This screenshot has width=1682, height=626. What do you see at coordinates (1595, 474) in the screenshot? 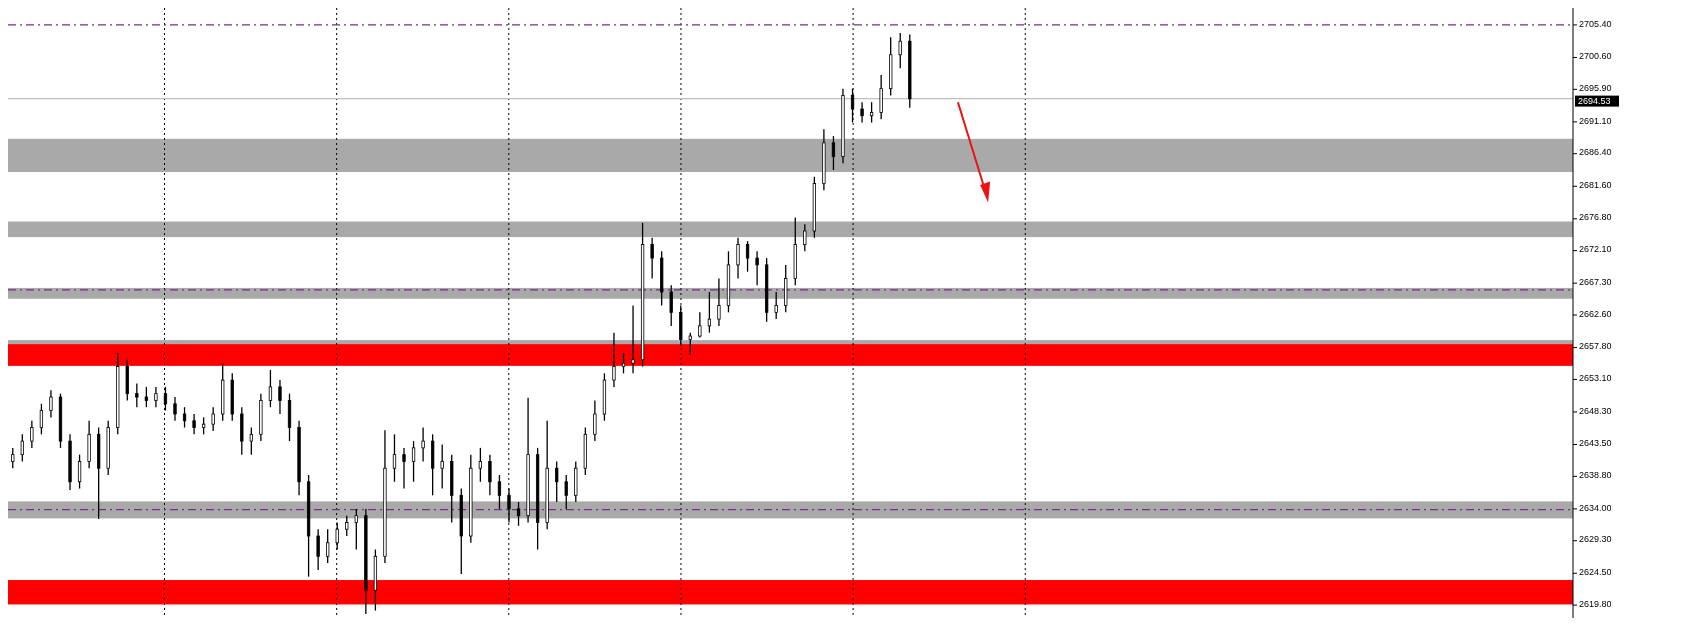
I see `y-tick-label: 2638.80` at bounding box center [1595, 474].